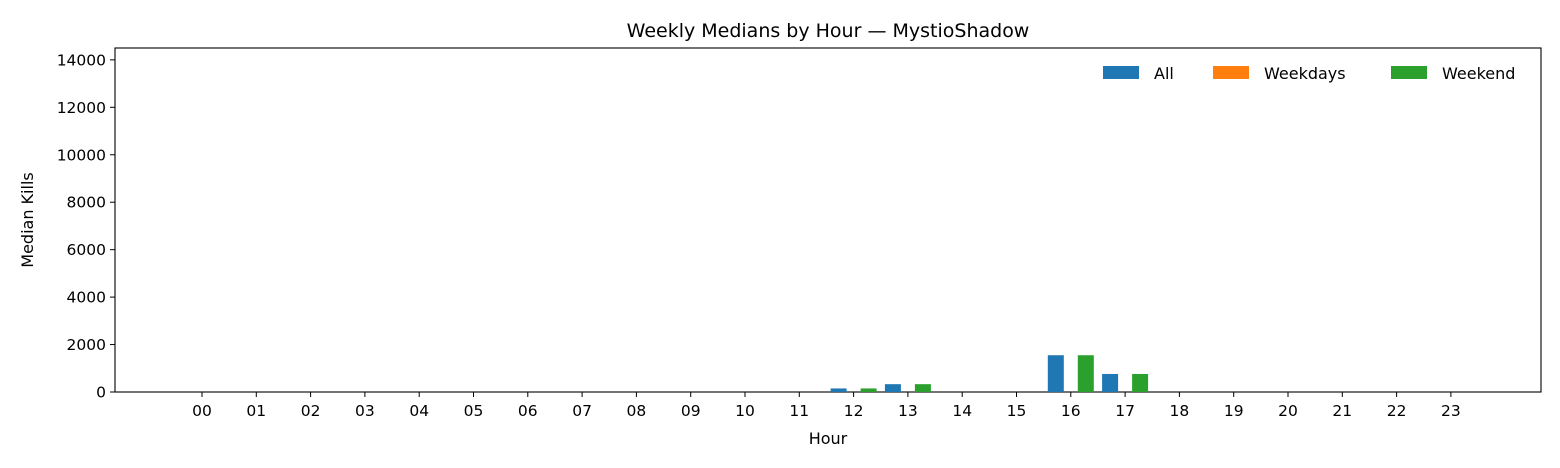 The width and height of the screenshot is (1560, 468). Describe the element at coordinates (1164, 73) in the screenshot. I see `legend-label-all: All` at that location.